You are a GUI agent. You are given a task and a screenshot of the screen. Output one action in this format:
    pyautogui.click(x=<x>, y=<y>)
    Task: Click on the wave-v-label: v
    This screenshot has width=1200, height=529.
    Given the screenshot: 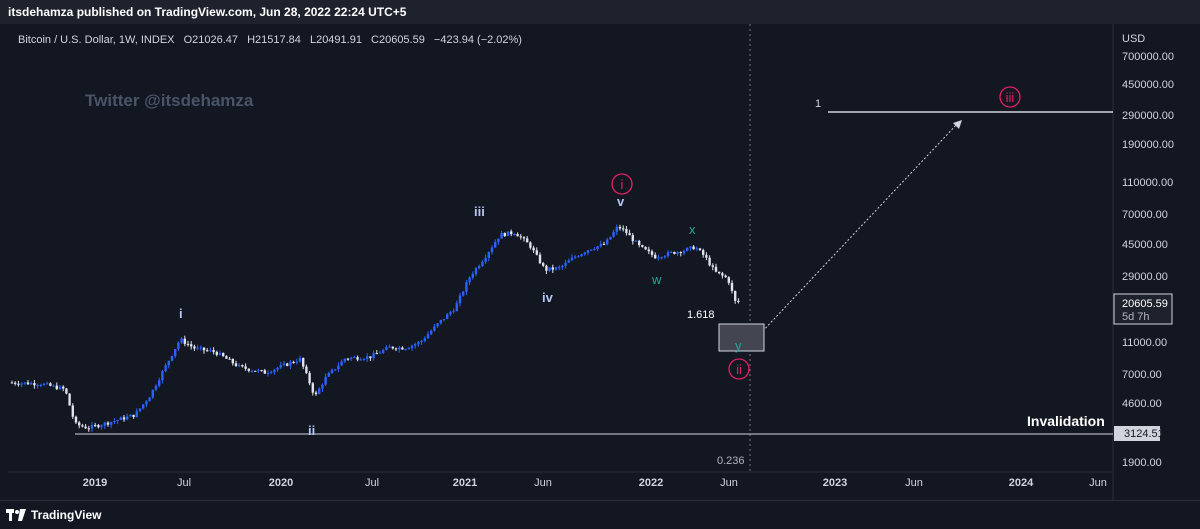 What is the action you would take?
    pyautogui.click(x=621, y=201)
    